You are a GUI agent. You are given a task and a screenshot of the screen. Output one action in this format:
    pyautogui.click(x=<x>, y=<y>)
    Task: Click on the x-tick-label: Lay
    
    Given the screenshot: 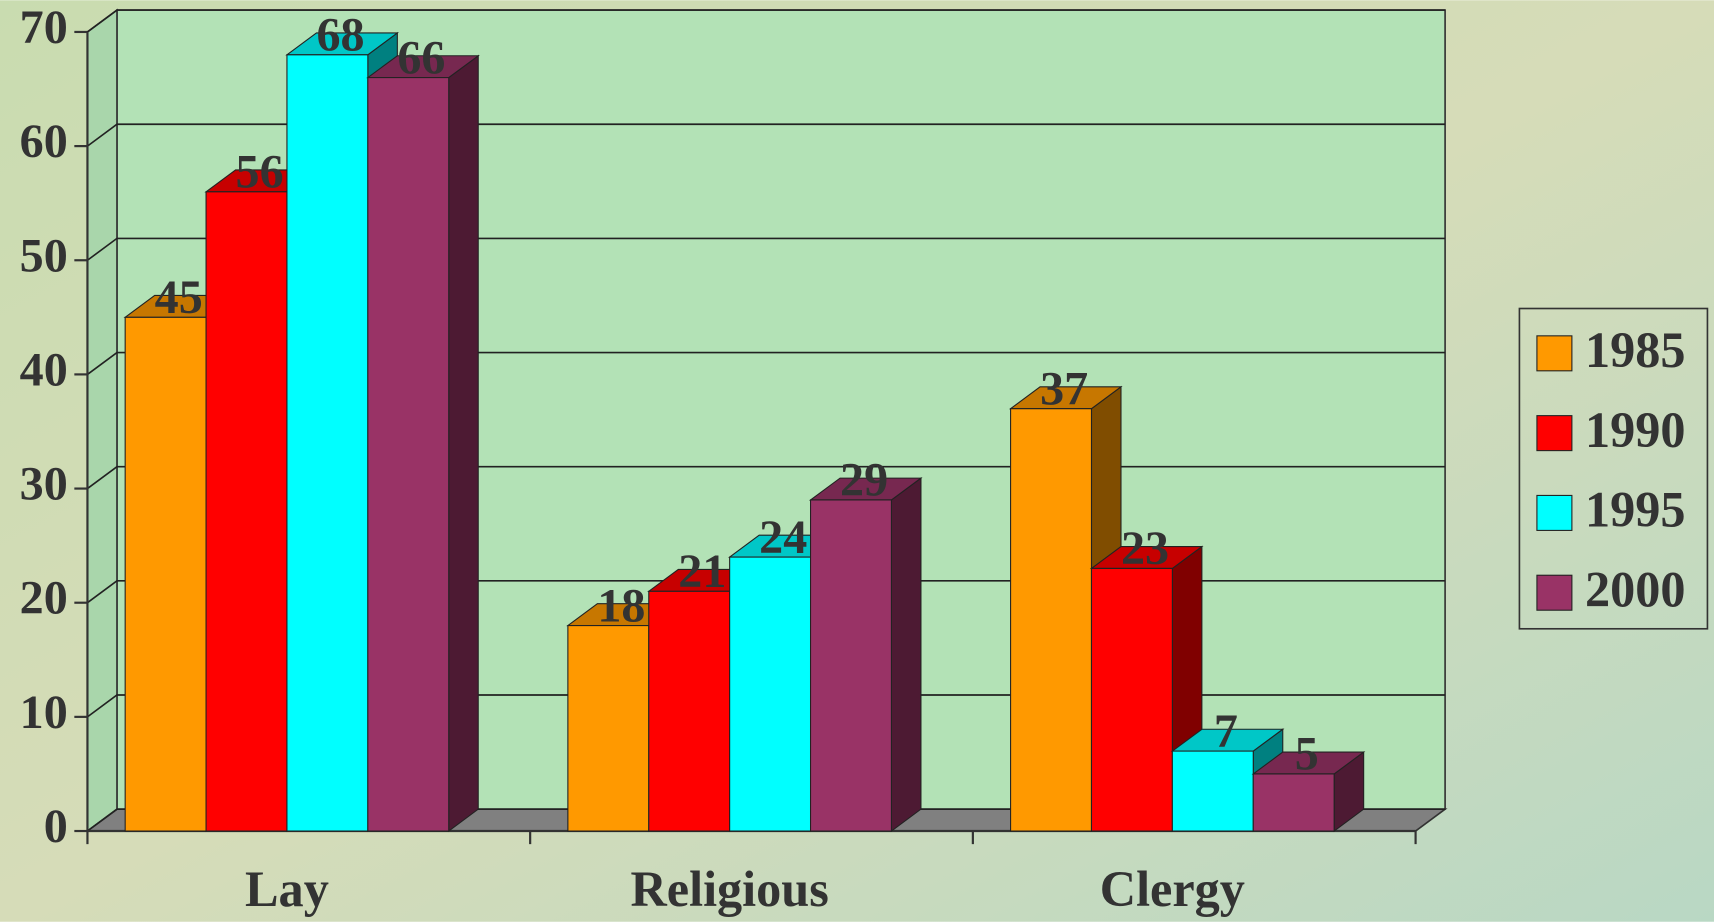 What is the action you would take?
    pyautogui.click(x=287, y=889)
    